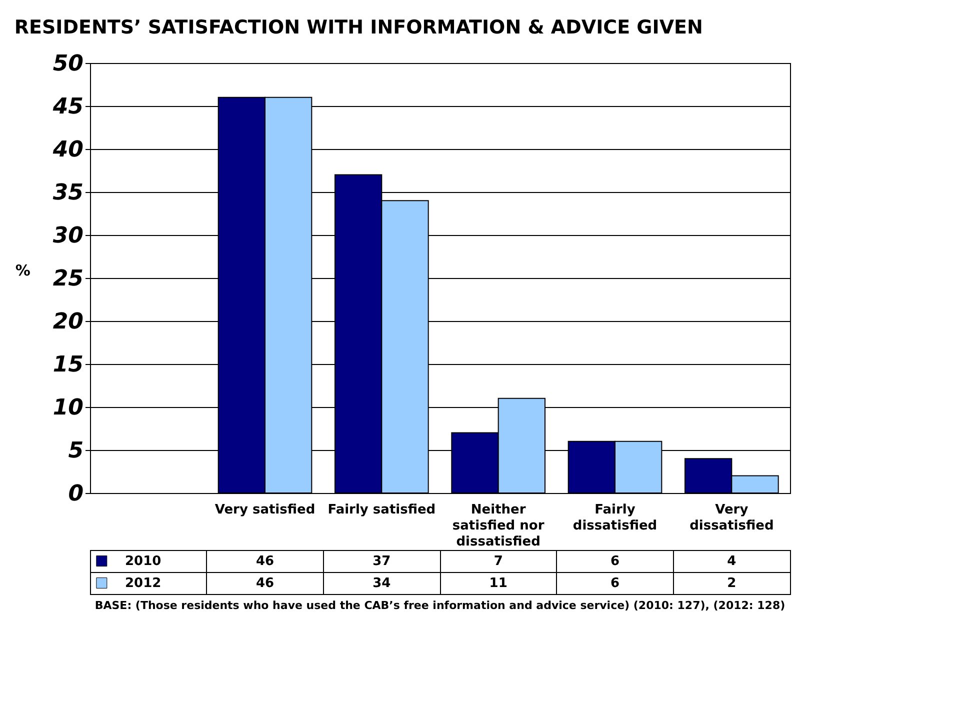  Describe the element at coordinates (143, 583) in the screenshot. I see `legend-label: 2012` at that location.